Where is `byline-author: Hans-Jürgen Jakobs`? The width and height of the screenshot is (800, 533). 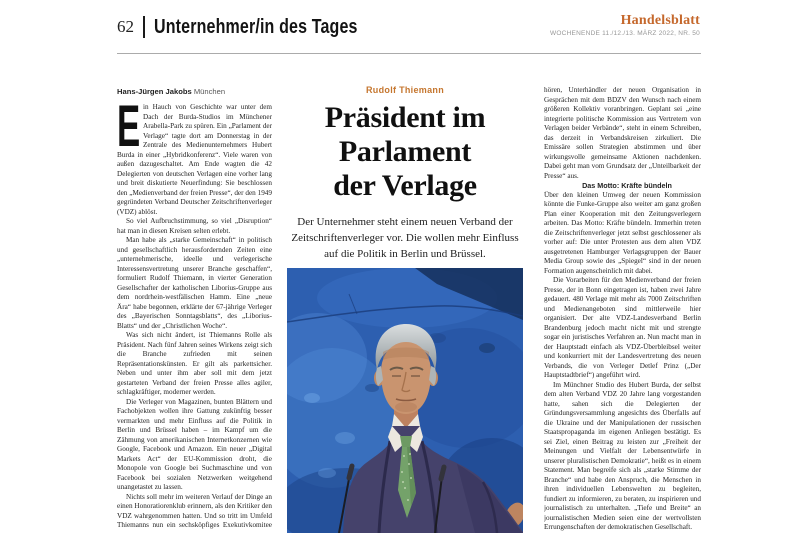 byline-author: Hans-Jürgen Jakobs is located at coordinates (154, 91).